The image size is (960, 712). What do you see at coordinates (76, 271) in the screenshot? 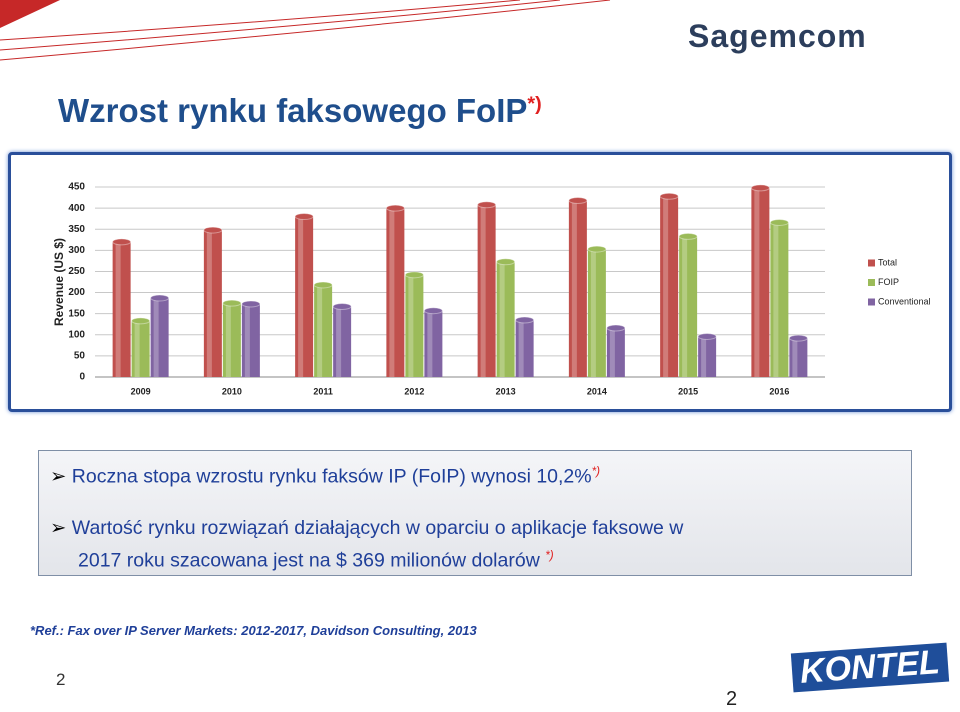
I see `y-tick-label: 250` at bounding box center [76, 271].